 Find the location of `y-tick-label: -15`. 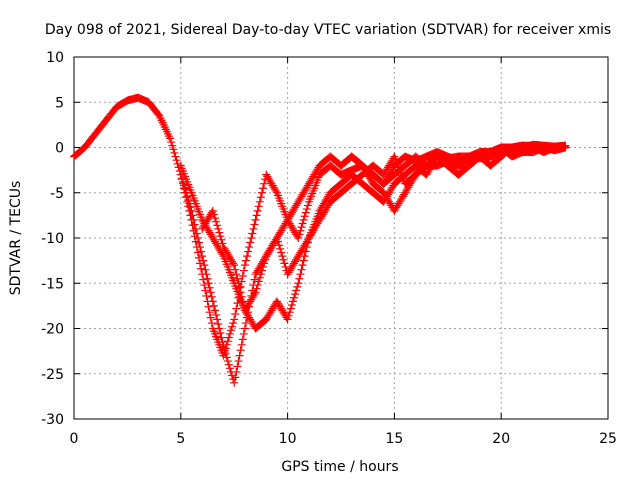

y-tick-label: -15 is located at coordinates (52, 284).